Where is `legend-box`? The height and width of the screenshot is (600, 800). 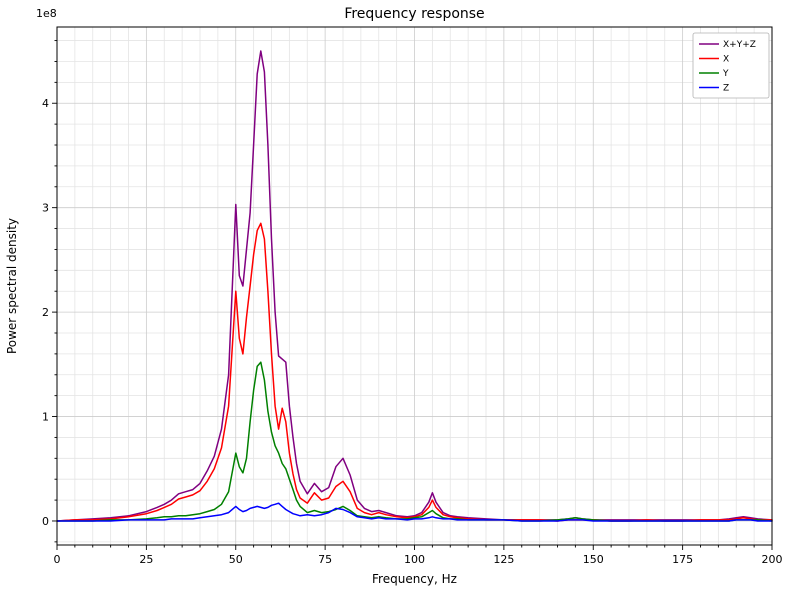 legend-box is located at coordinates (731, 65).